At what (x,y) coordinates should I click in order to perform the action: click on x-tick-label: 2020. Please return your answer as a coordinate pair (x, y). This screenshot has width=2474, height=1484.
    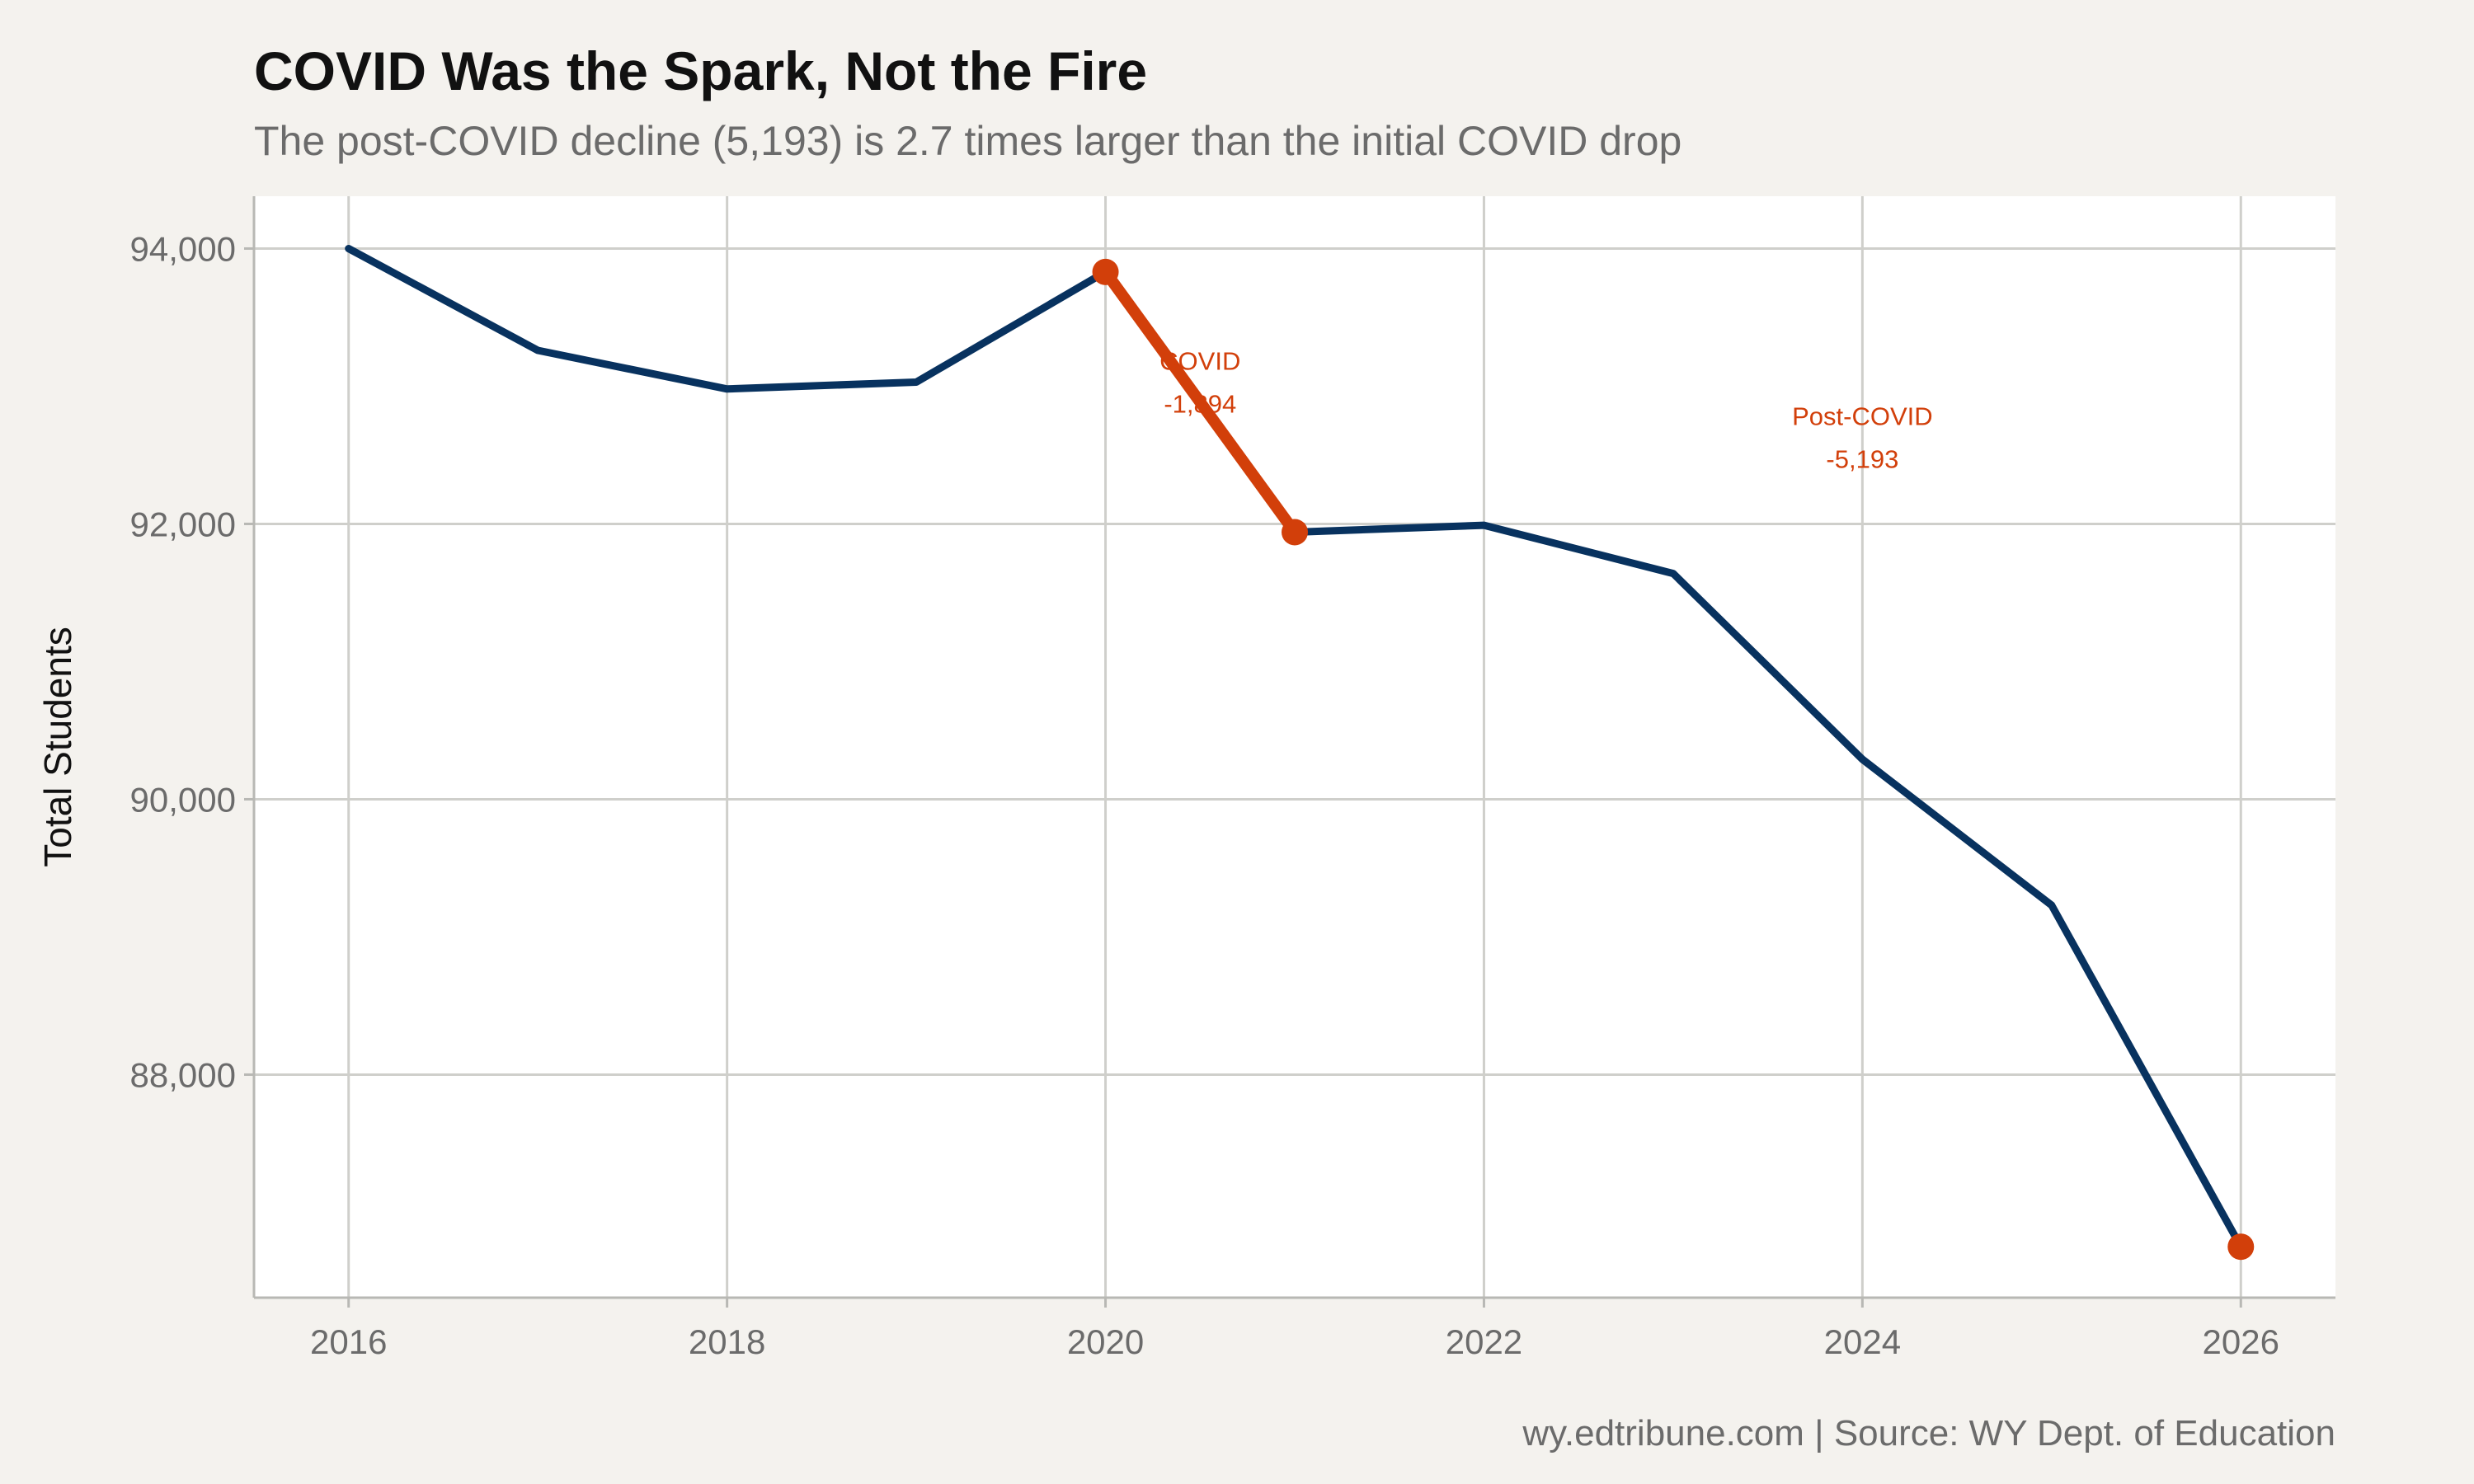
    Looking at the image, I should click on (1105, 1341).